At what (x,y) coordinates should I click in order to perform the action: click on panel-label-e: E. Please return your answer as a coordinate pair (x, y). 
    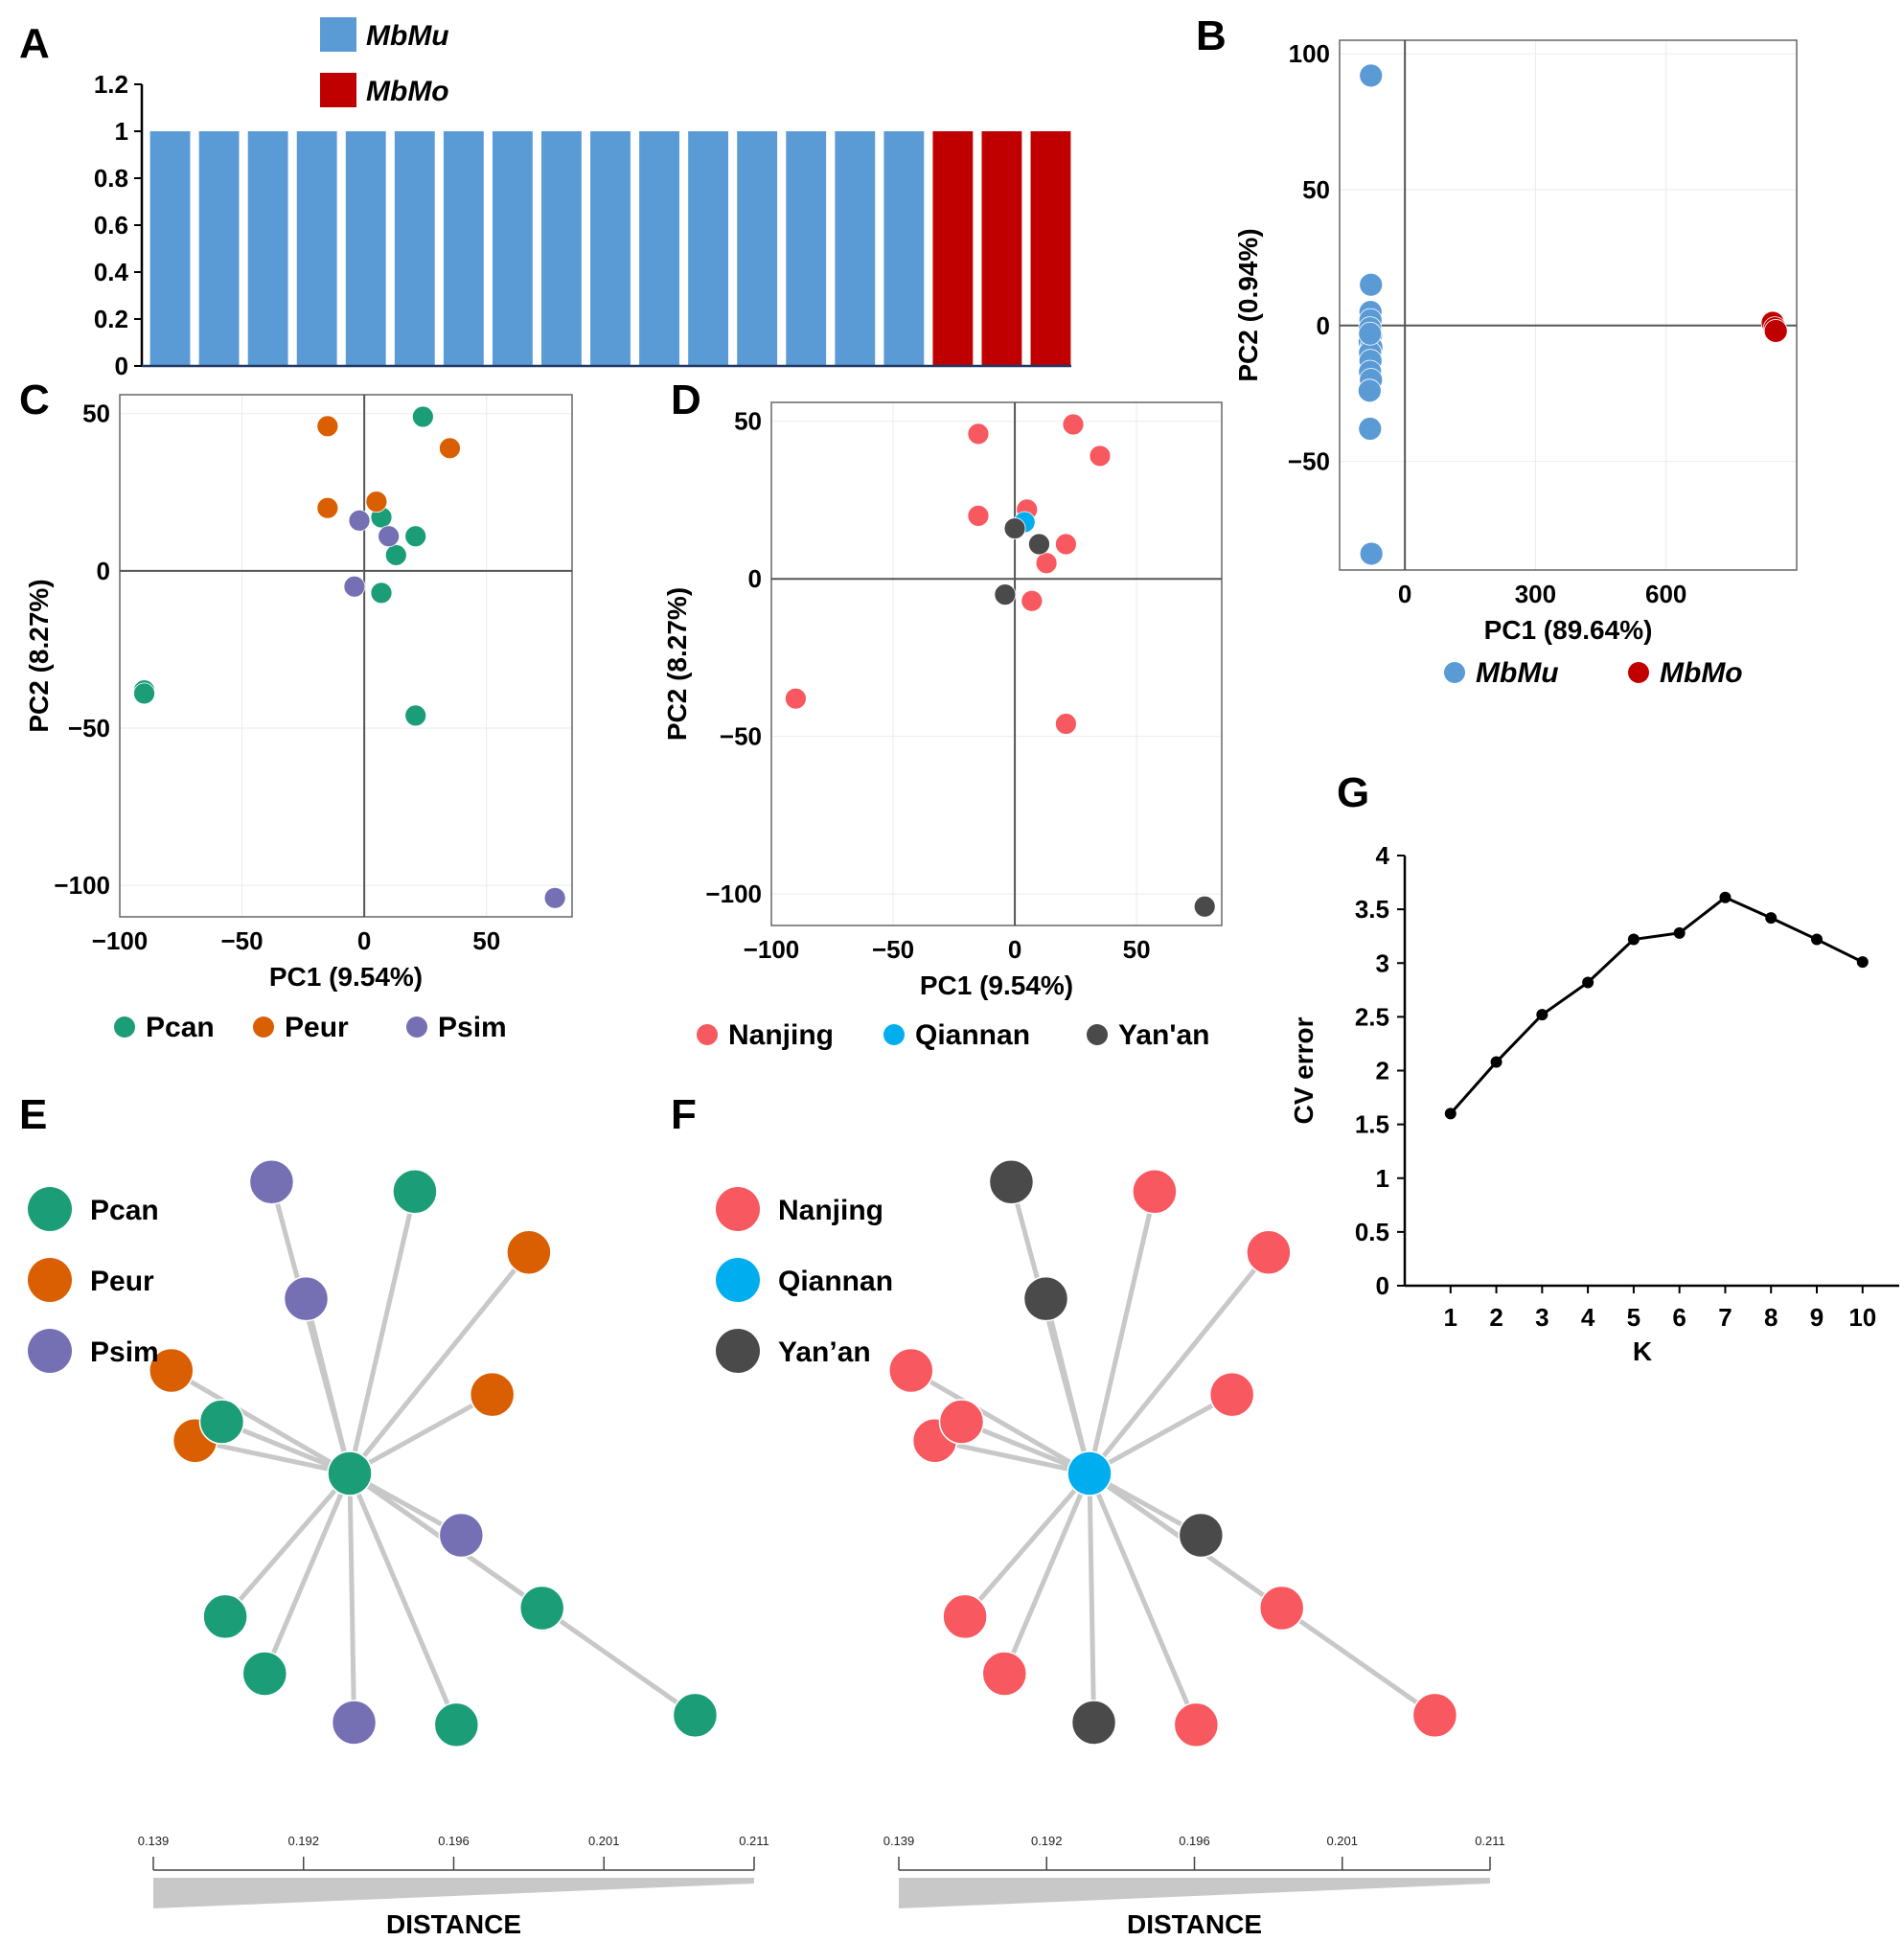
    Looking at the image, I should click on (33, 1114).